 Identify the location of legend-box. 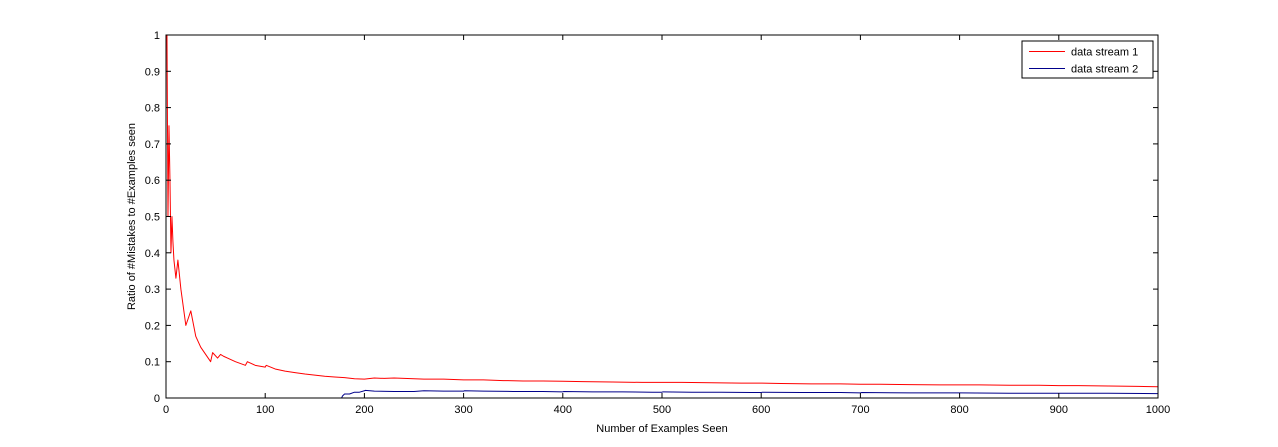
(1087, 59).